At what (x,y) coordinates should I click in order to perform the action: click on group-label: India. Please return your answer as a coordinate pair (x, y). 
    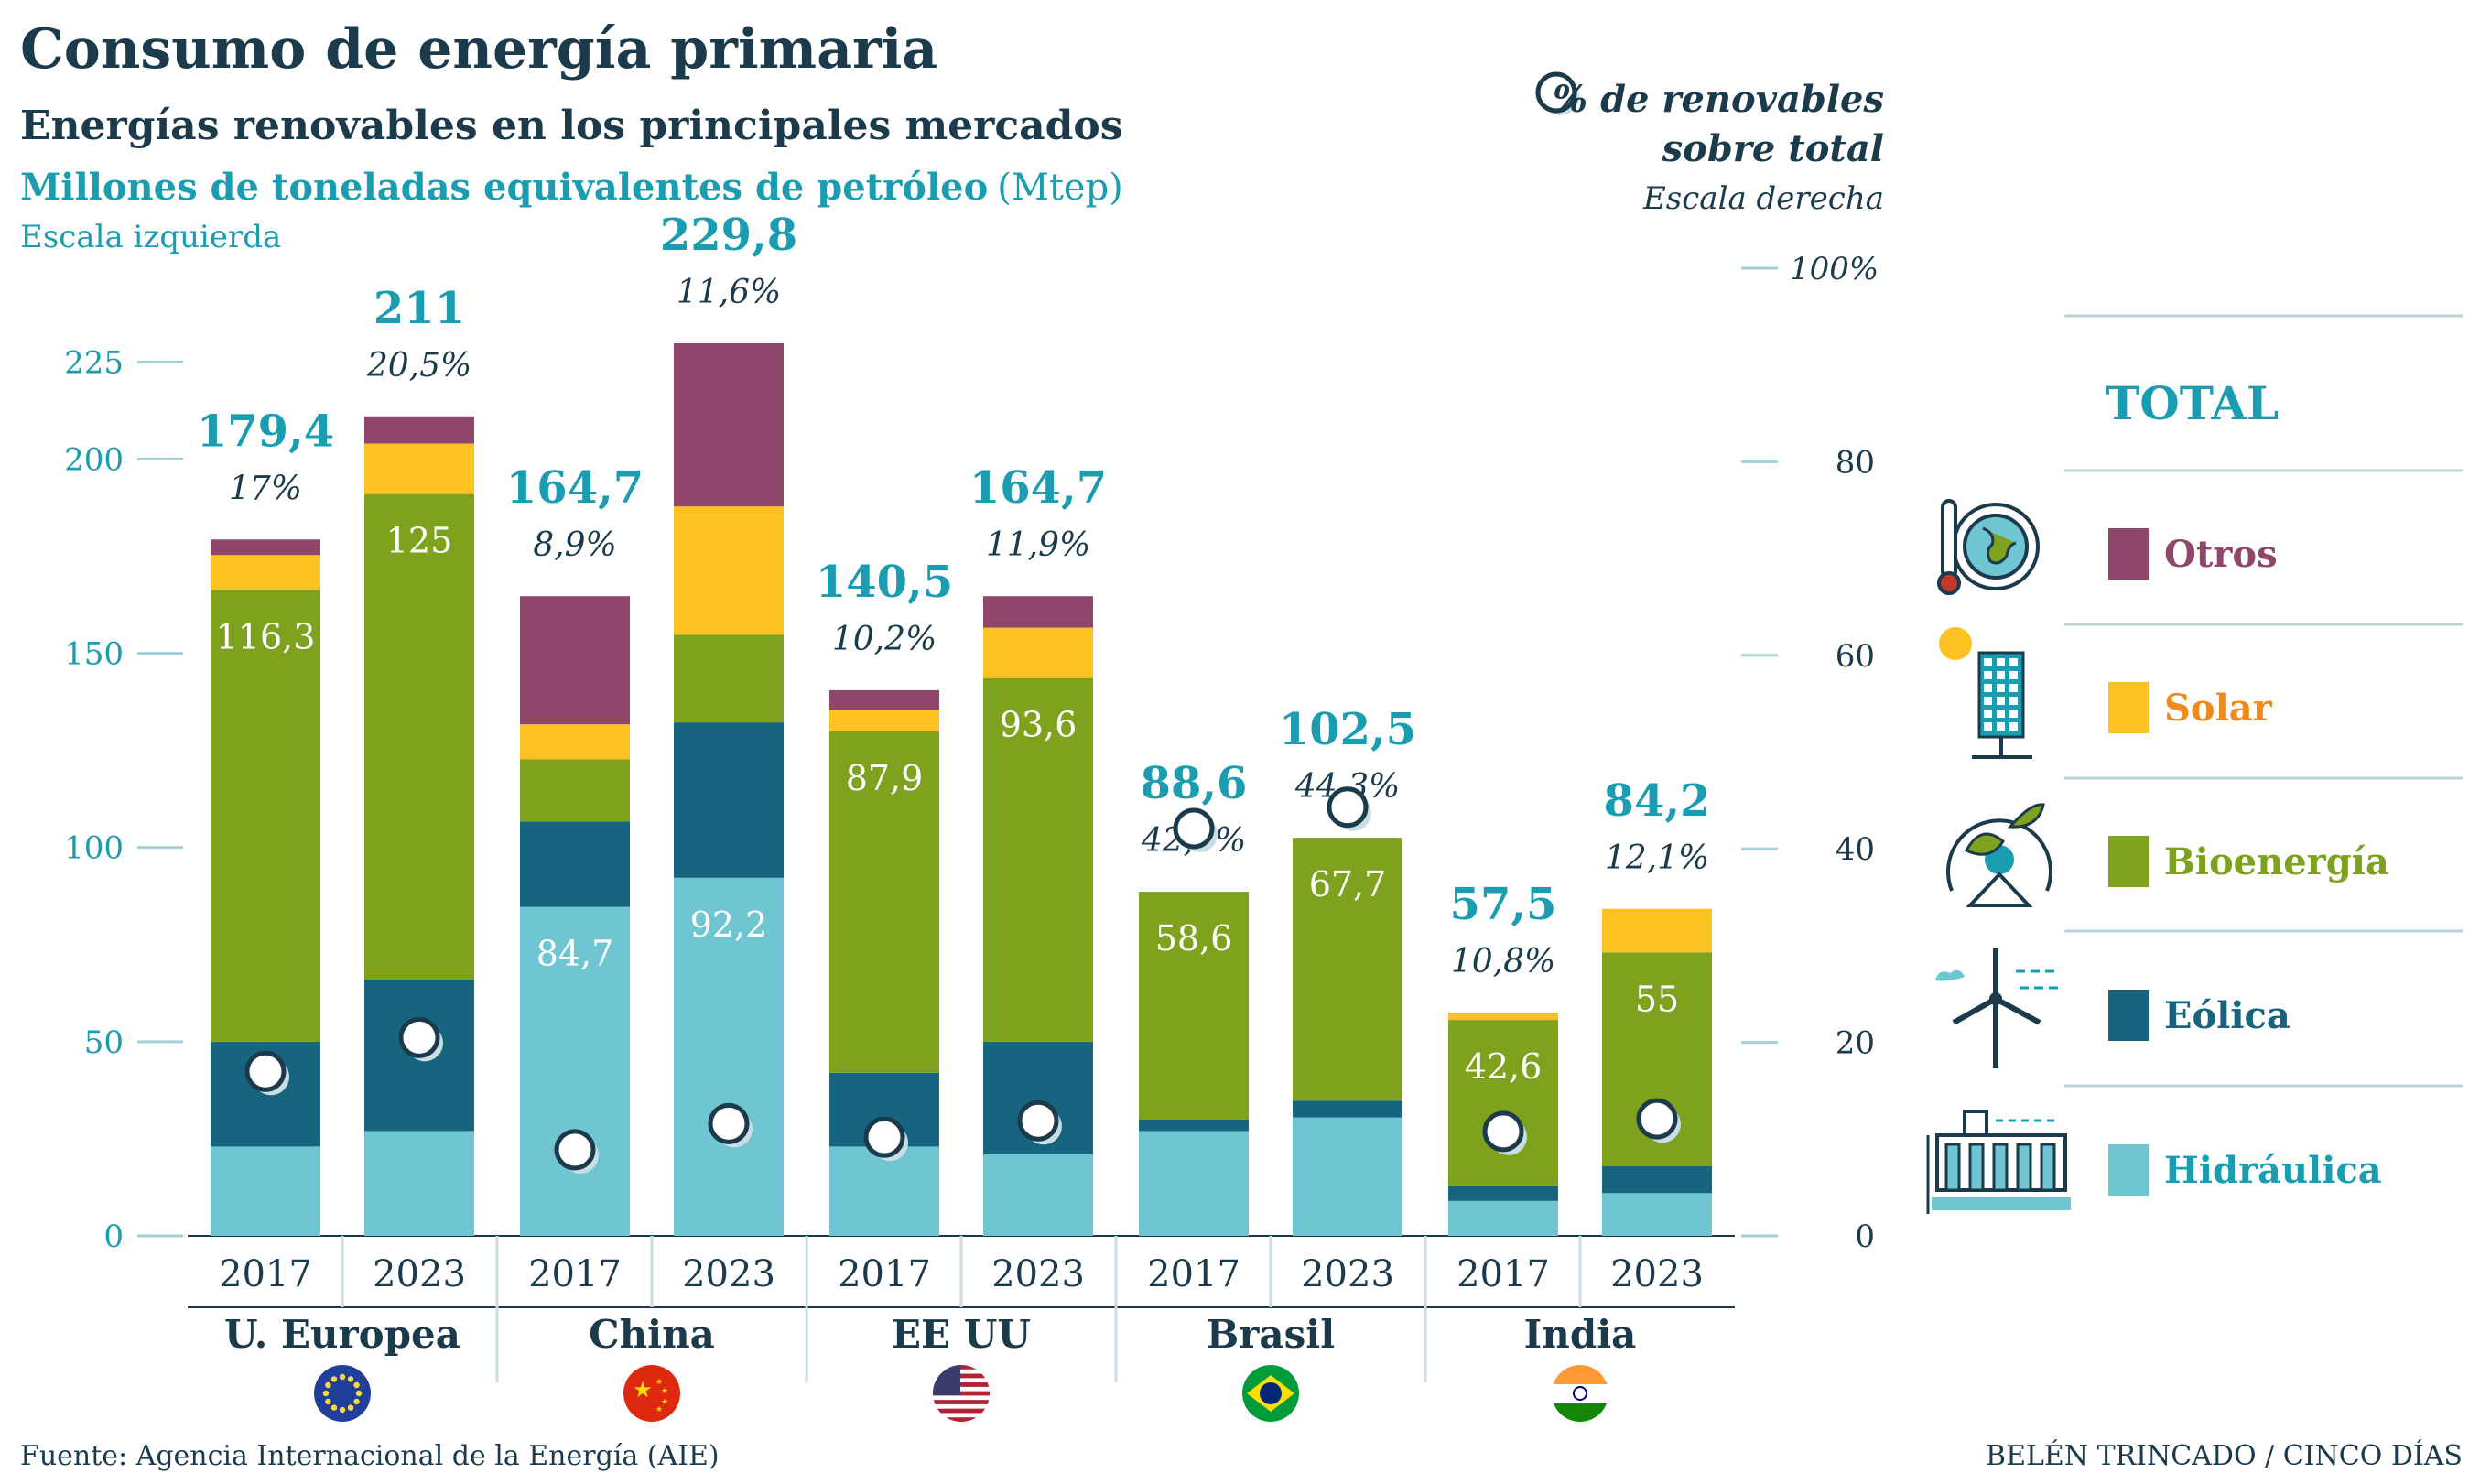
    Looking at the image, I should click on (1580, 1335).